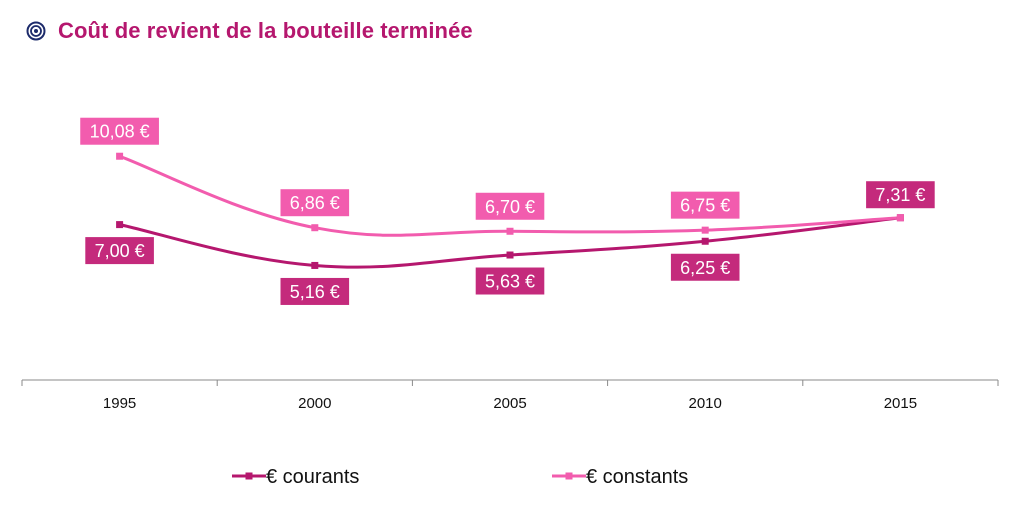  I want to click on data-label-text: 5,63 €, so click(510, 282).